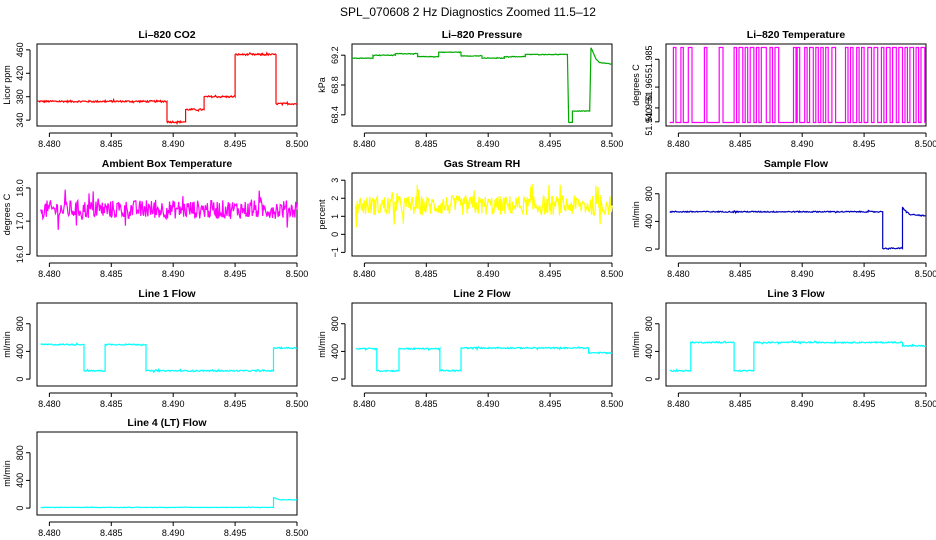 The height and width of the screenshot is (540, 936). I want to click on y-tick-label: 68.8, so click(335, 85).